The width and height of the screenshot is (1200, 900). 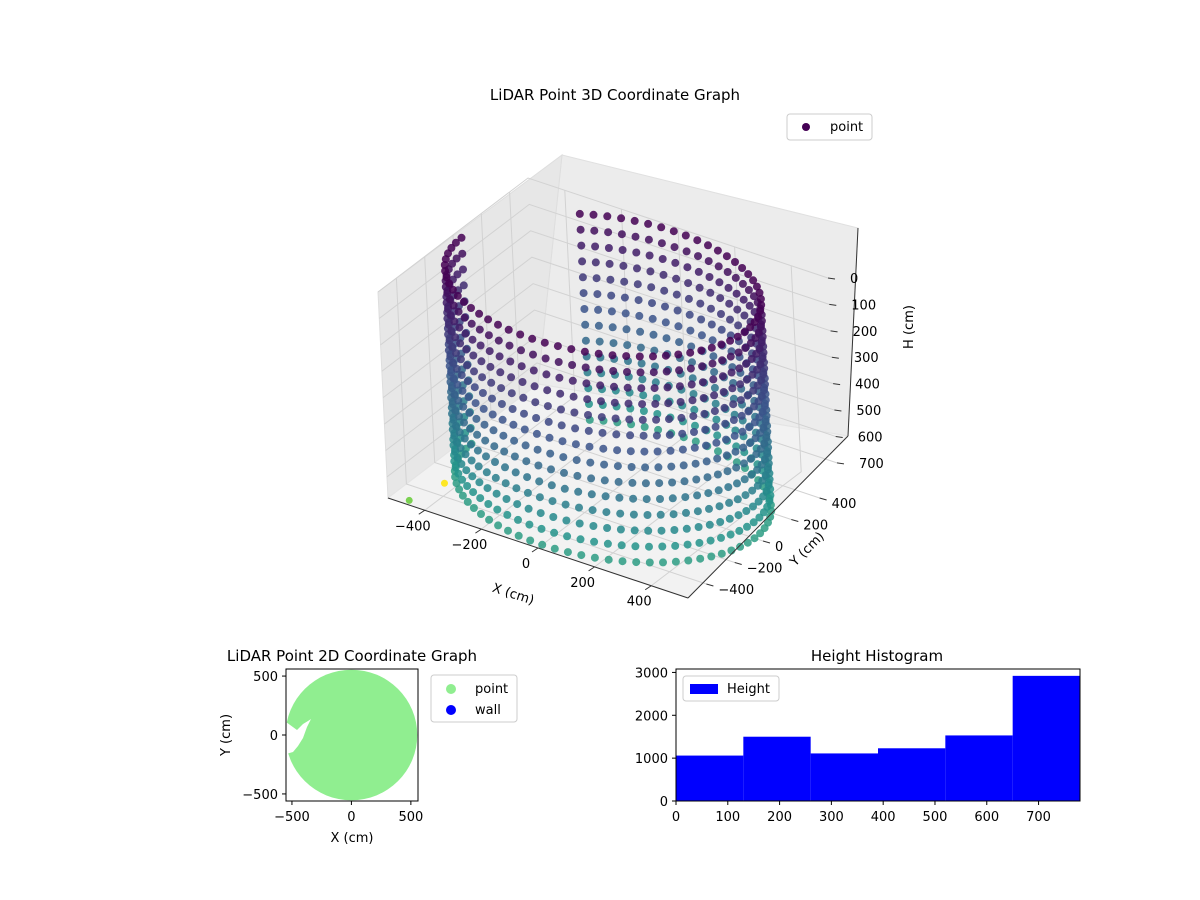 I want to click on histogram-title: Height Histogram, so click(x=877, y=656).